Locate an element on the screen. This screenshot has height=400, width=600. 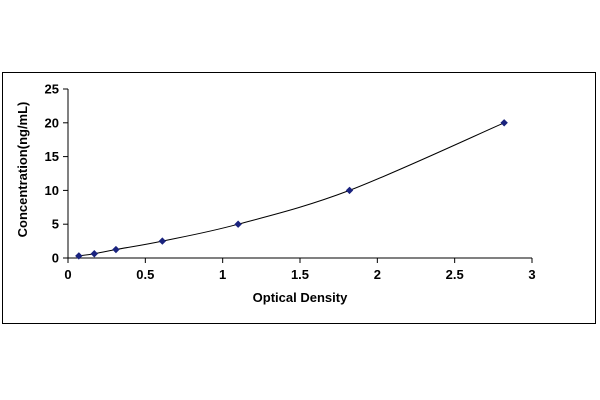
x-tick-label: 3 is located at coordinates (531, 274).